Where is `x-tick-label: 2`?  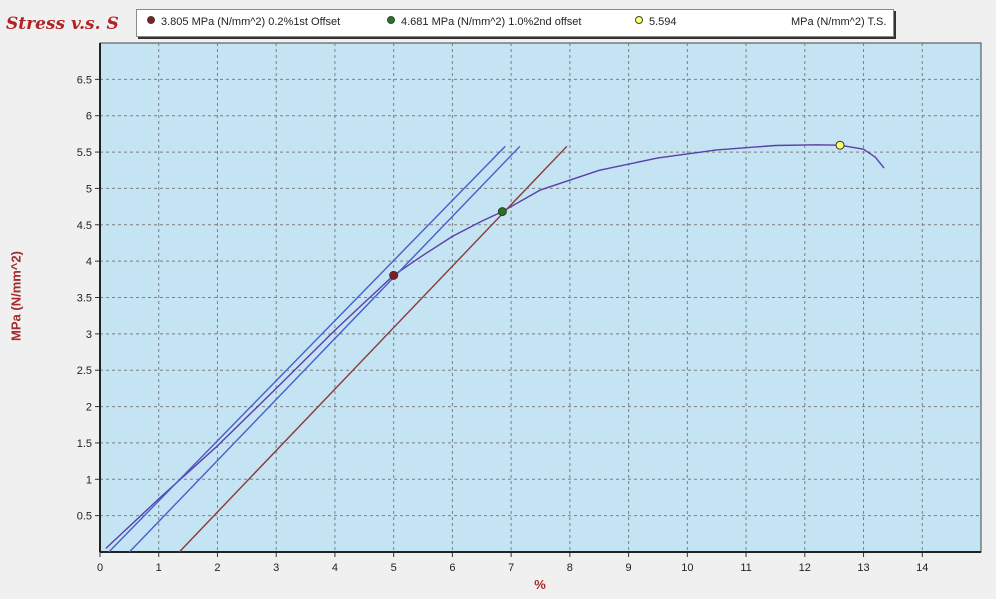
x-tick-label: 2 is located at coordinates (217, 568).